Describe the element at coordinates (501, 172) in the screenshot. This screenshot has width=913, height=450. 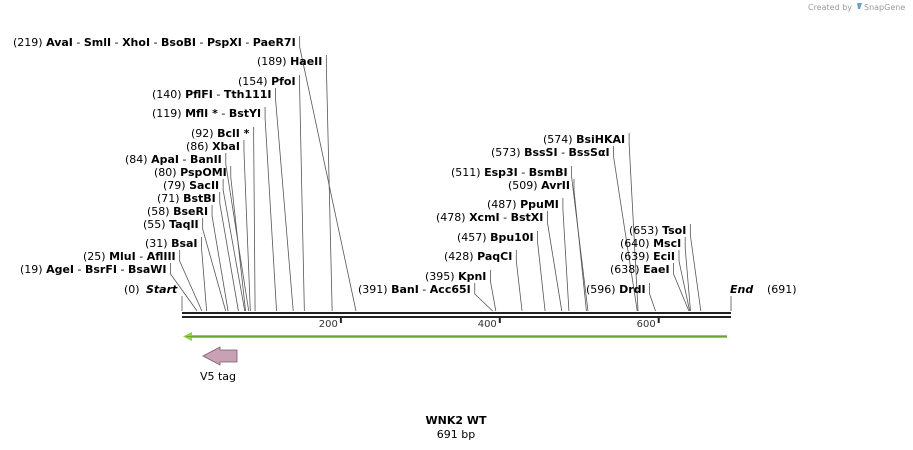
I see `enzyme-name: Esp3I` at that location.